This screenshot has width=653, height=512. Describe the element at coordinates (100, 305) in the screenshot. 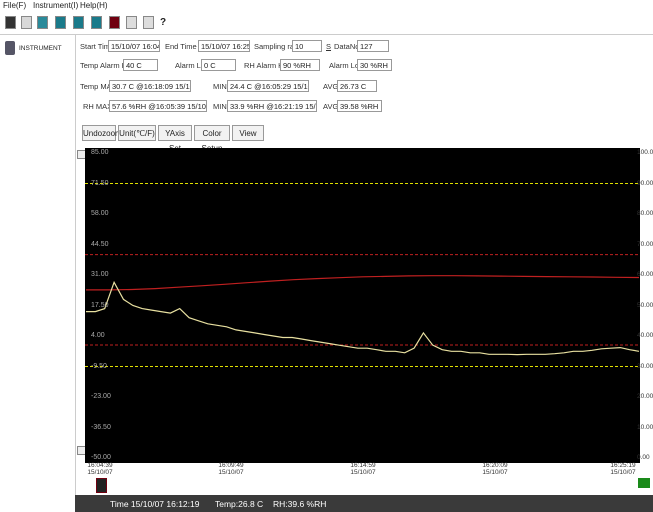

I see `y-left-tick-label: 17.50` at that location.